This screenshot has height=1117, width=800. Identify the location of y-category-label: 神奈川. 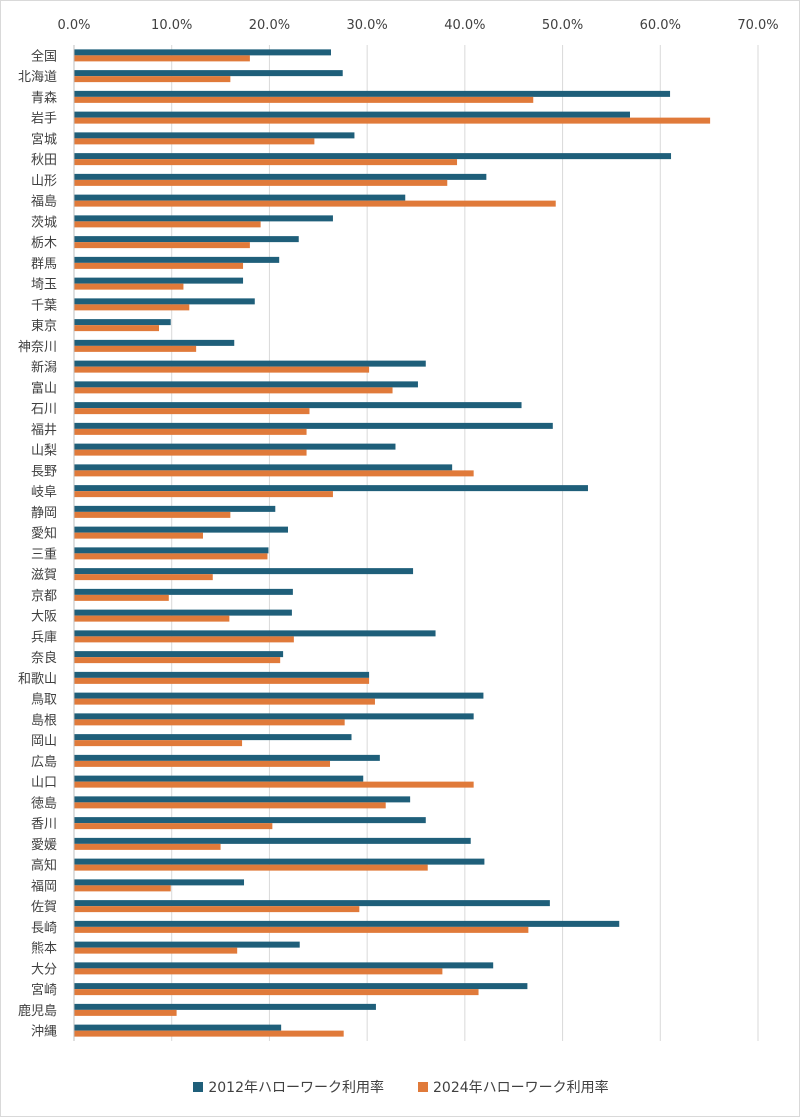
(37, 347).